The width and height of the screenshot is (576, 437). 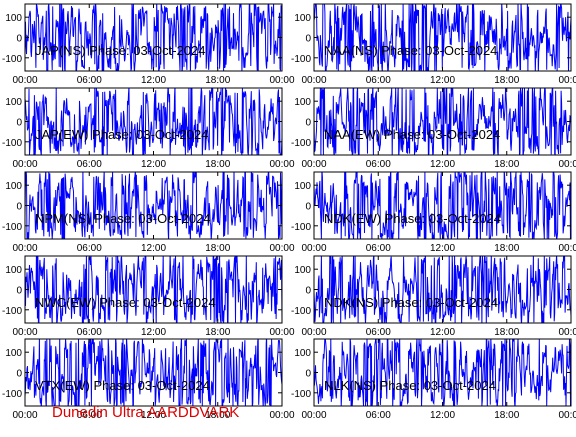 I want to click on panel-title: NDK(EW) Phase: 03-Oct-2024, so click(x=412, y=218).